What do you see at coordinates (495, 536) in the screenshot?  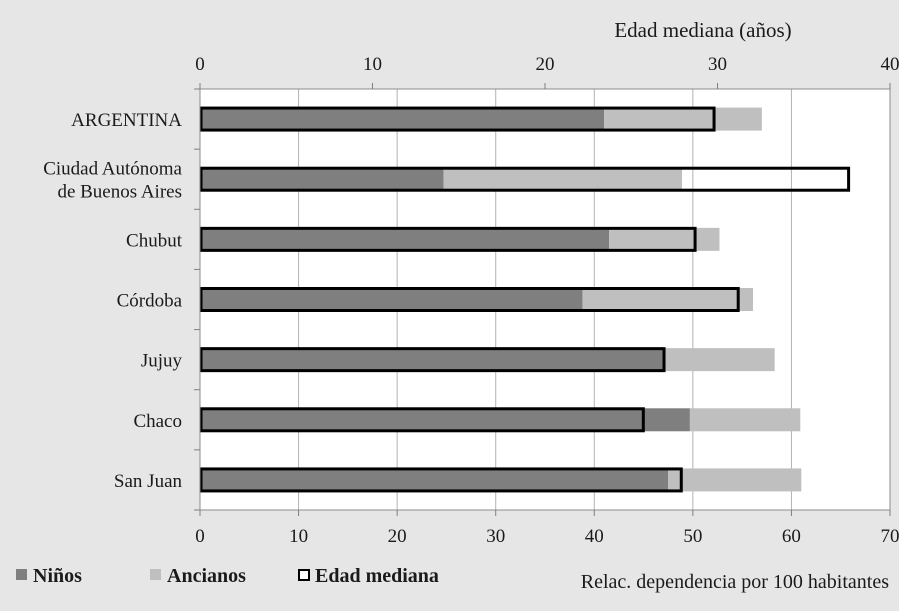 I see `bottom-tick-label: 30` at bounding box center [495, 536].